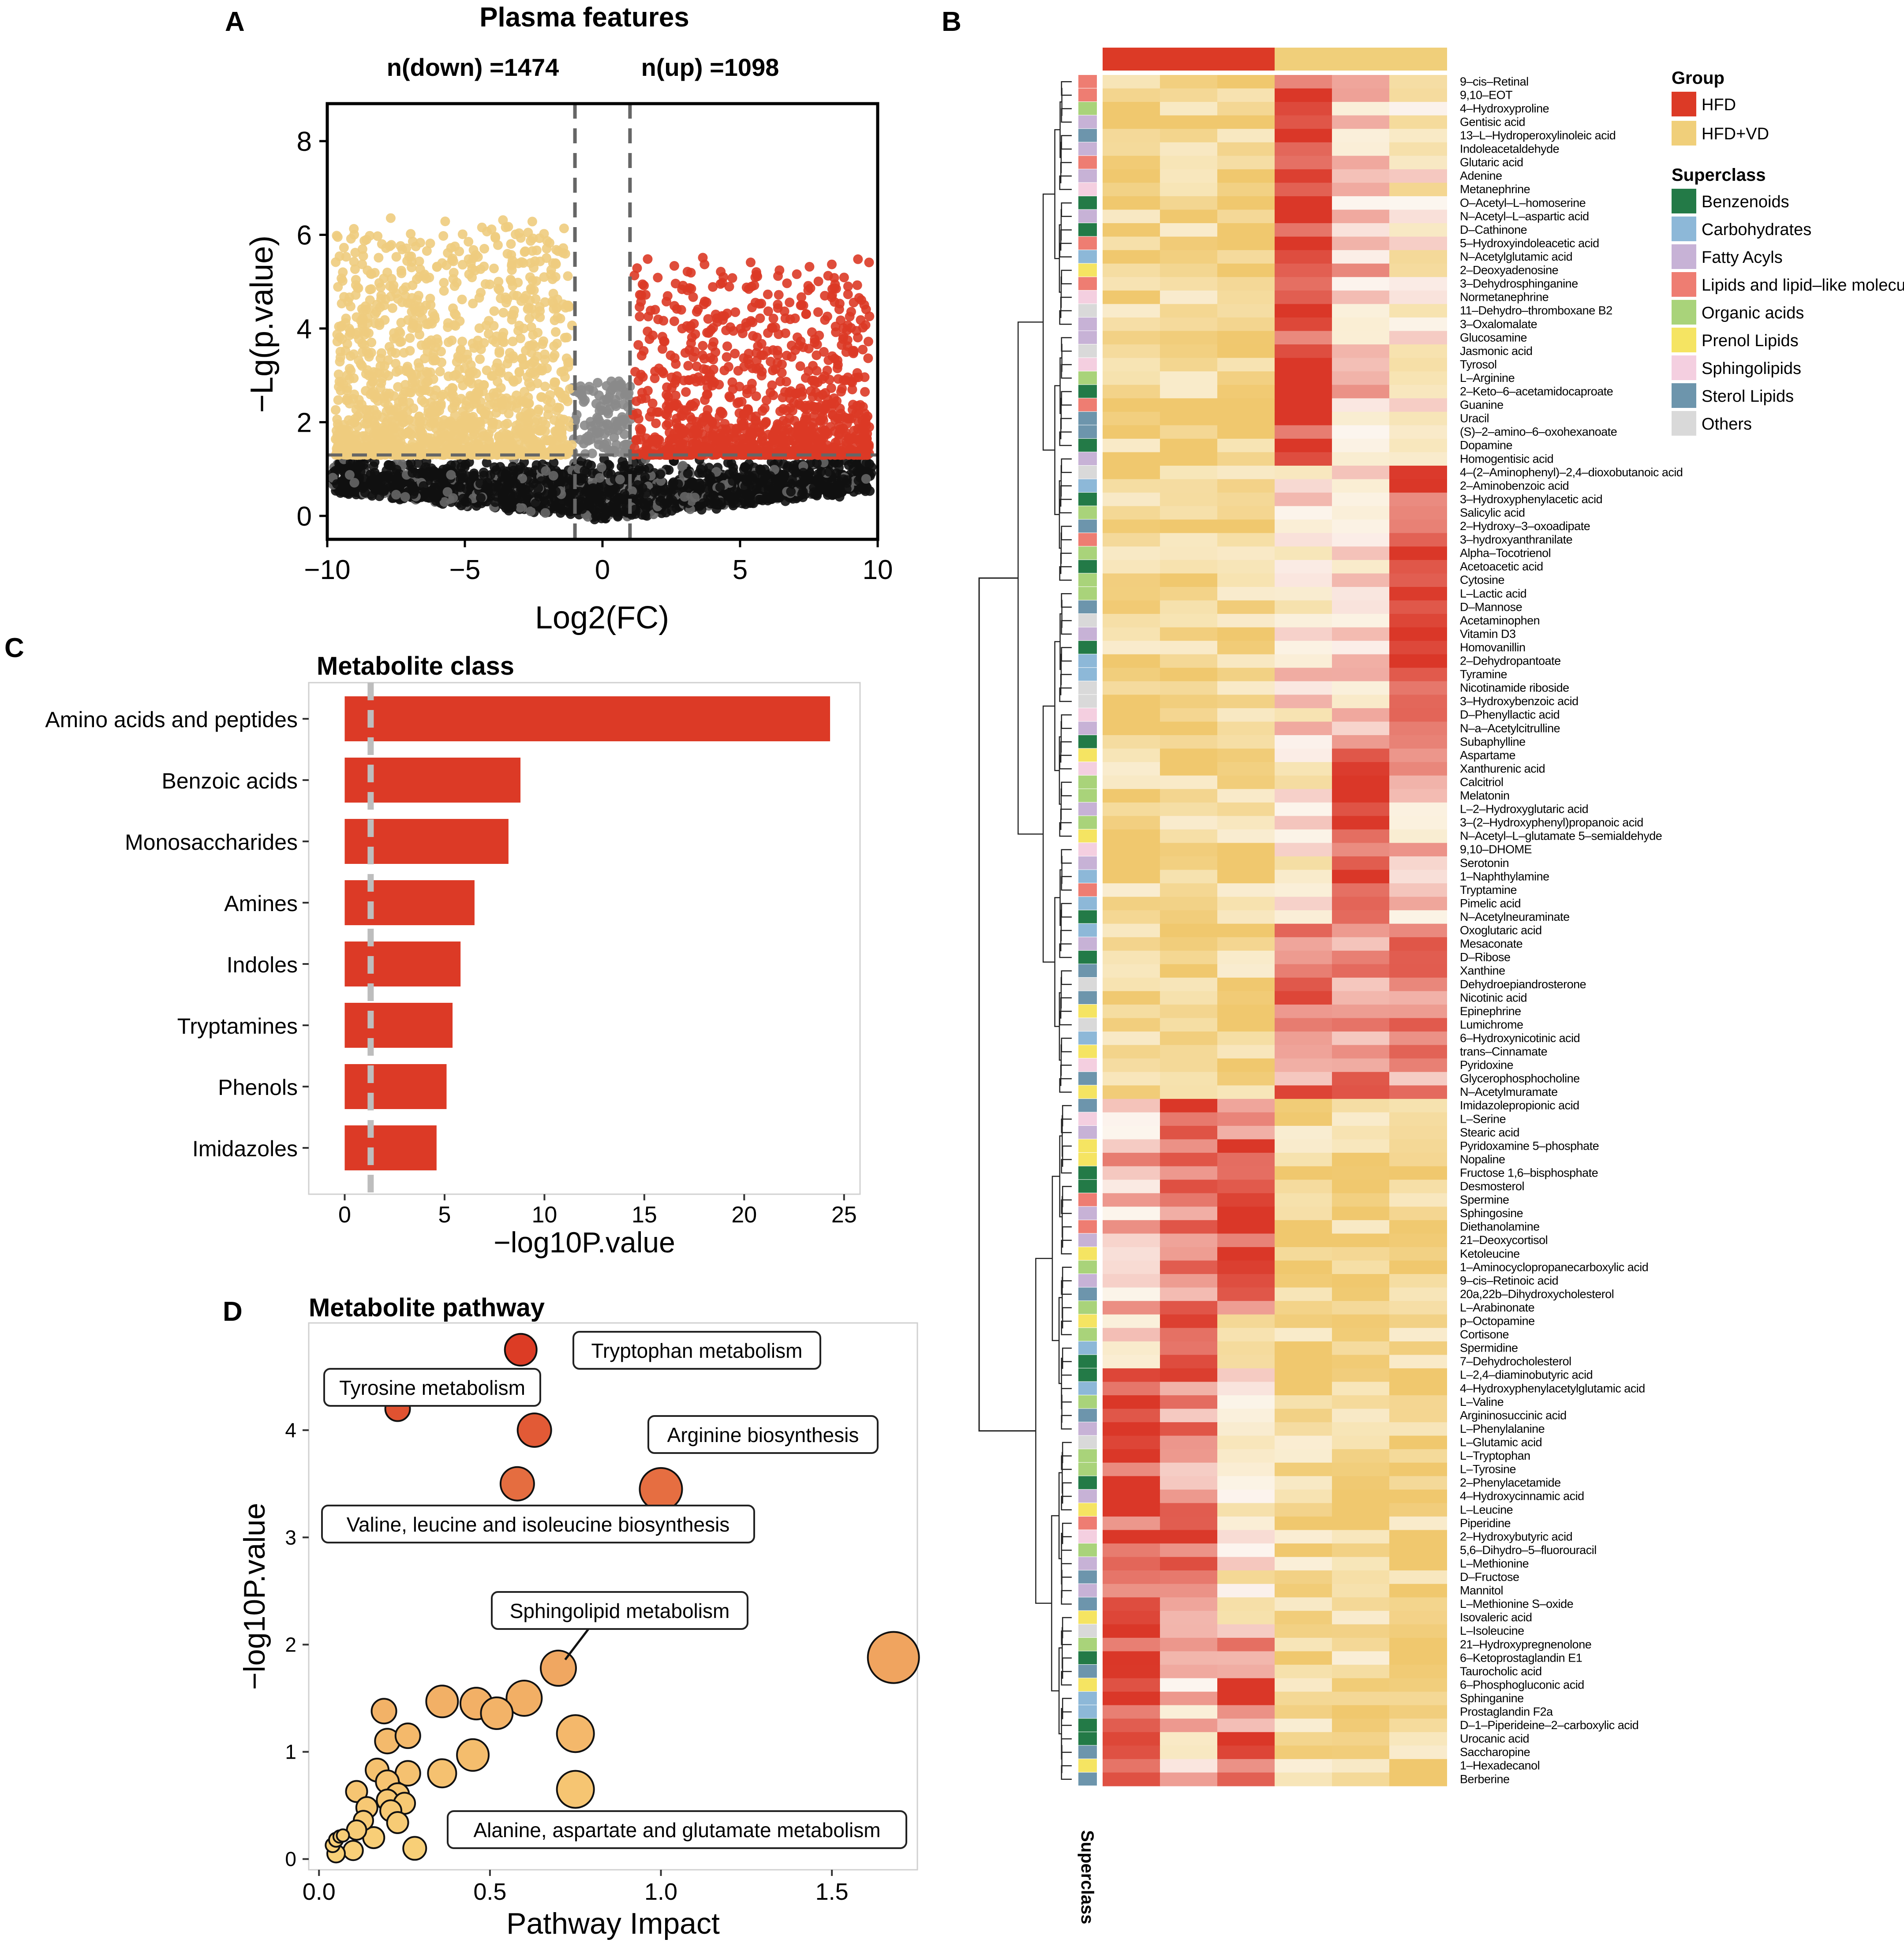 This screenshot has width=1904, height=1954. I want to click on volcano-x-tick-label: 0, so click(602, 570).